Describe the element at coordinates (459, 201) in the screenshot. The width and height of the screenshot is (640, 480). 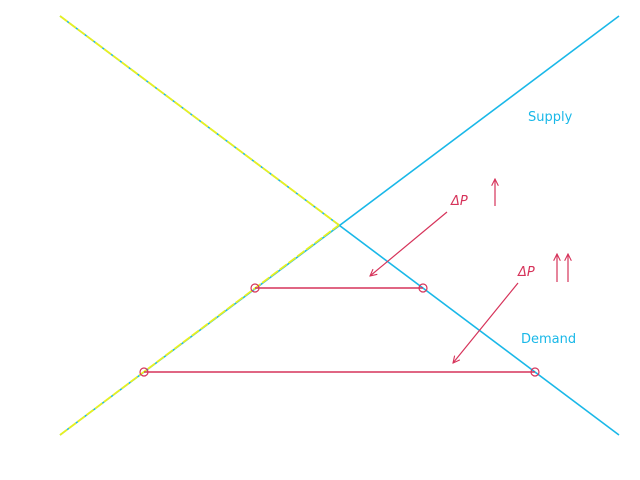
I see `delta-p-1-label: ΔP` at that location.